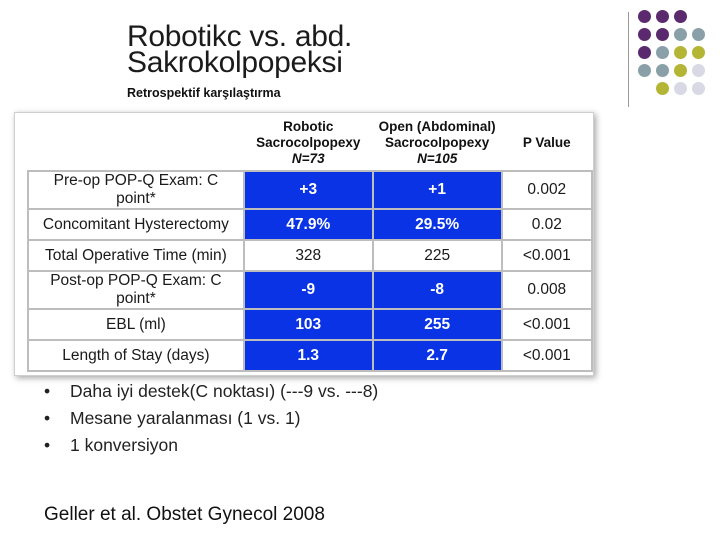 This screenshot has height=540, width=720. I want to click on header-robotic-line1: Robotic, so click(308, 126).